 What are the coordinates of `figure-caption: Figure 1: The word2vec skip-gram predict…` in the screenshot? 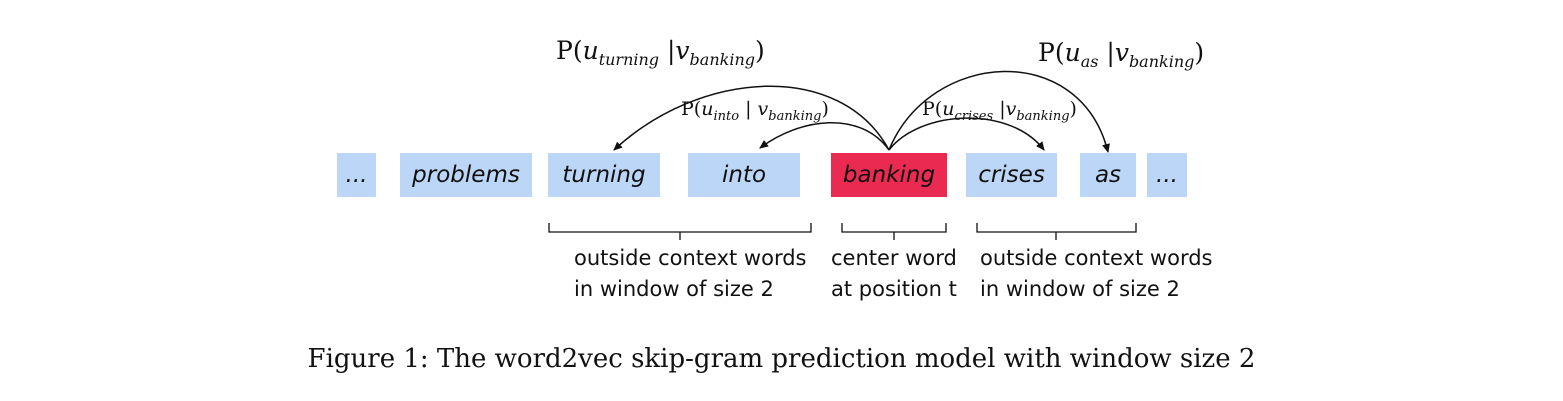 It's located at (781, 359).